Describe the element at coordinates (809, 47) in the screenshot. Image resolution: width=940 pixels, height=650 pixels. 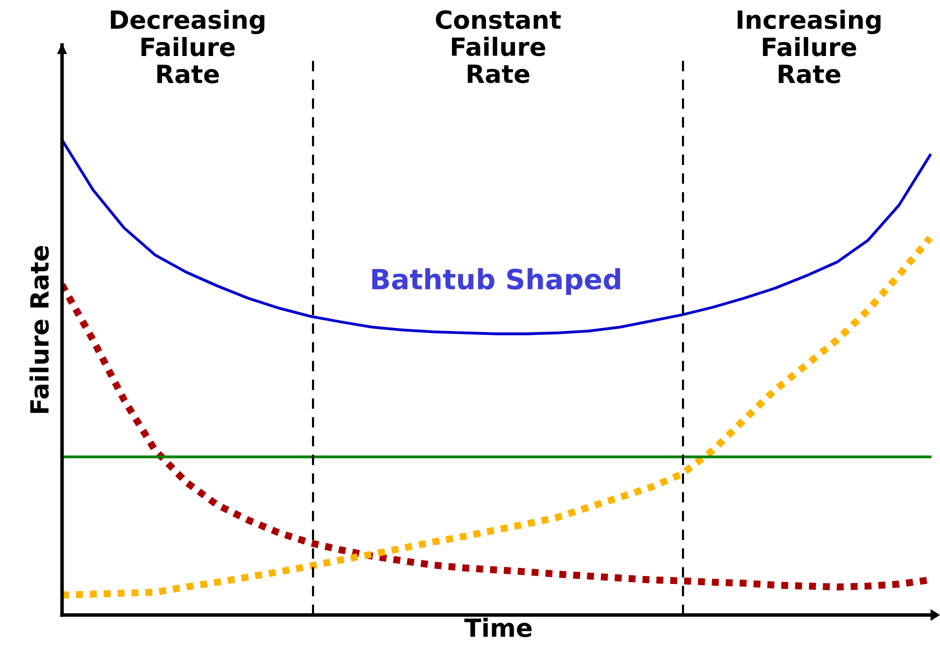
I see `text: Increasing Failure Rate` at that location.